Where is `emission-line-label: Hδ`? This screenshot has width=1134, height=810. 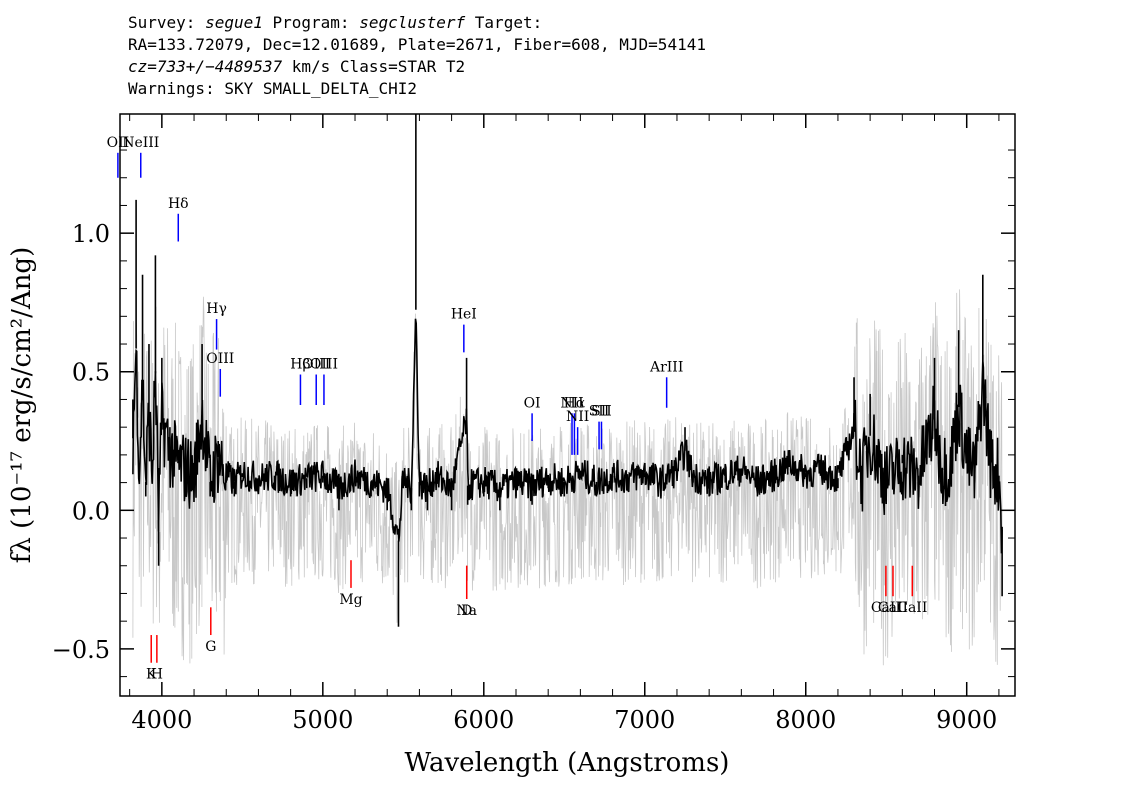 emission-line-label: Hδ is located at coordinates (178, 204).